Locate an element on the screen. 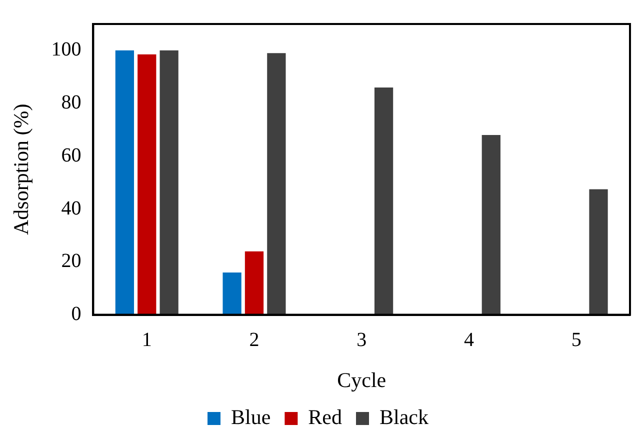  legend-label: Red is located at coordinates (325, 417).